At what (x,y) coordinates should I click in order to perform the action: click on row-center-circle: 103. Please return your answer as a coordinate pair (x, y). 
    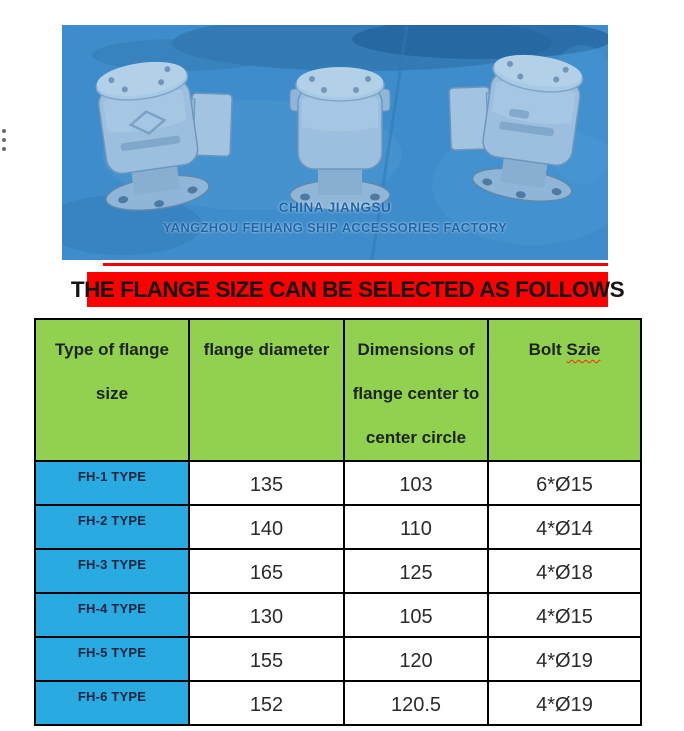
    Looking at the image, I should click on (416, 483).